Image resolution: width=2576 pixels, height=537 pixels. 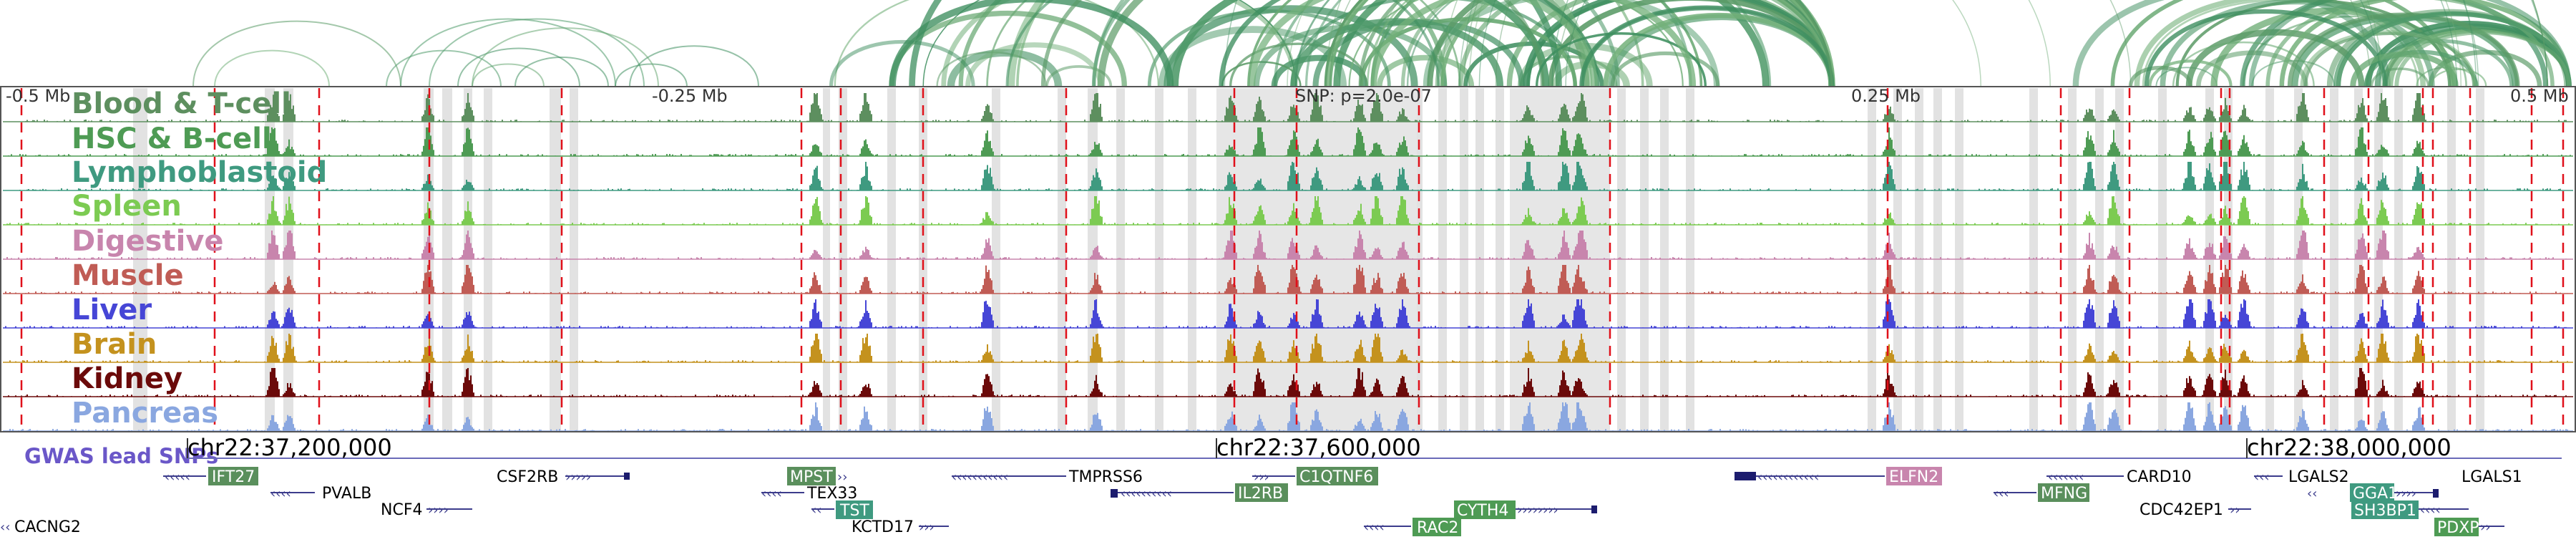 I want to click on gene-label-csf2rb: CSF2RB, so click(x=527, y=477).